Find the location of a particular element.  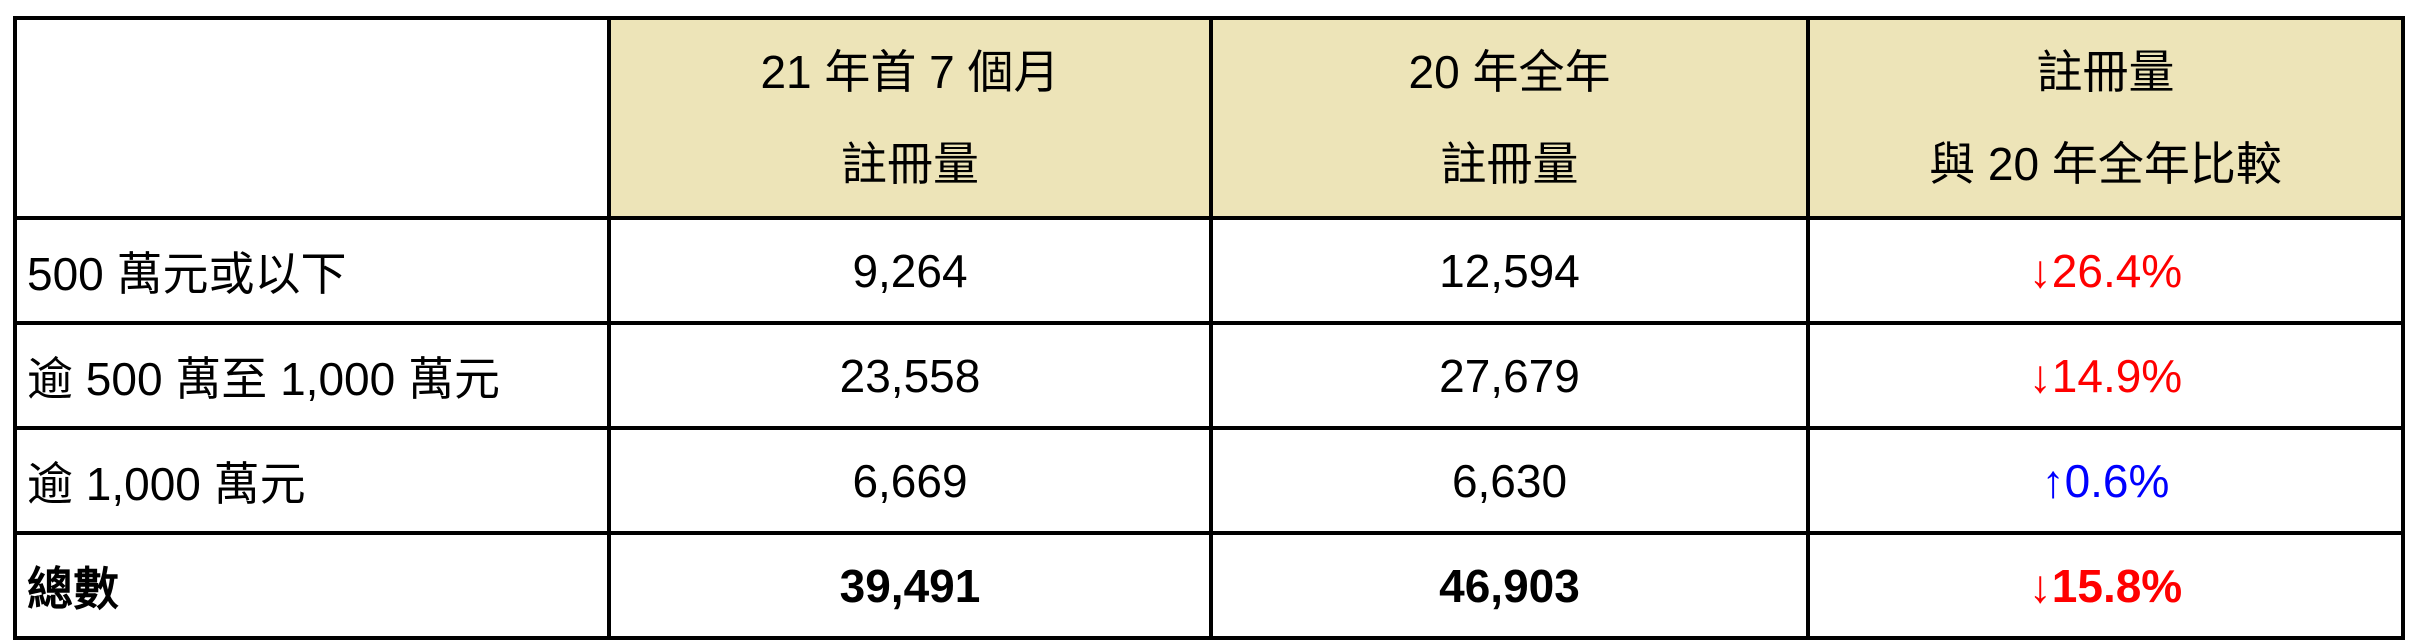

row-label: 逾 1,000 萬元 is located at coordinates (312, 480).